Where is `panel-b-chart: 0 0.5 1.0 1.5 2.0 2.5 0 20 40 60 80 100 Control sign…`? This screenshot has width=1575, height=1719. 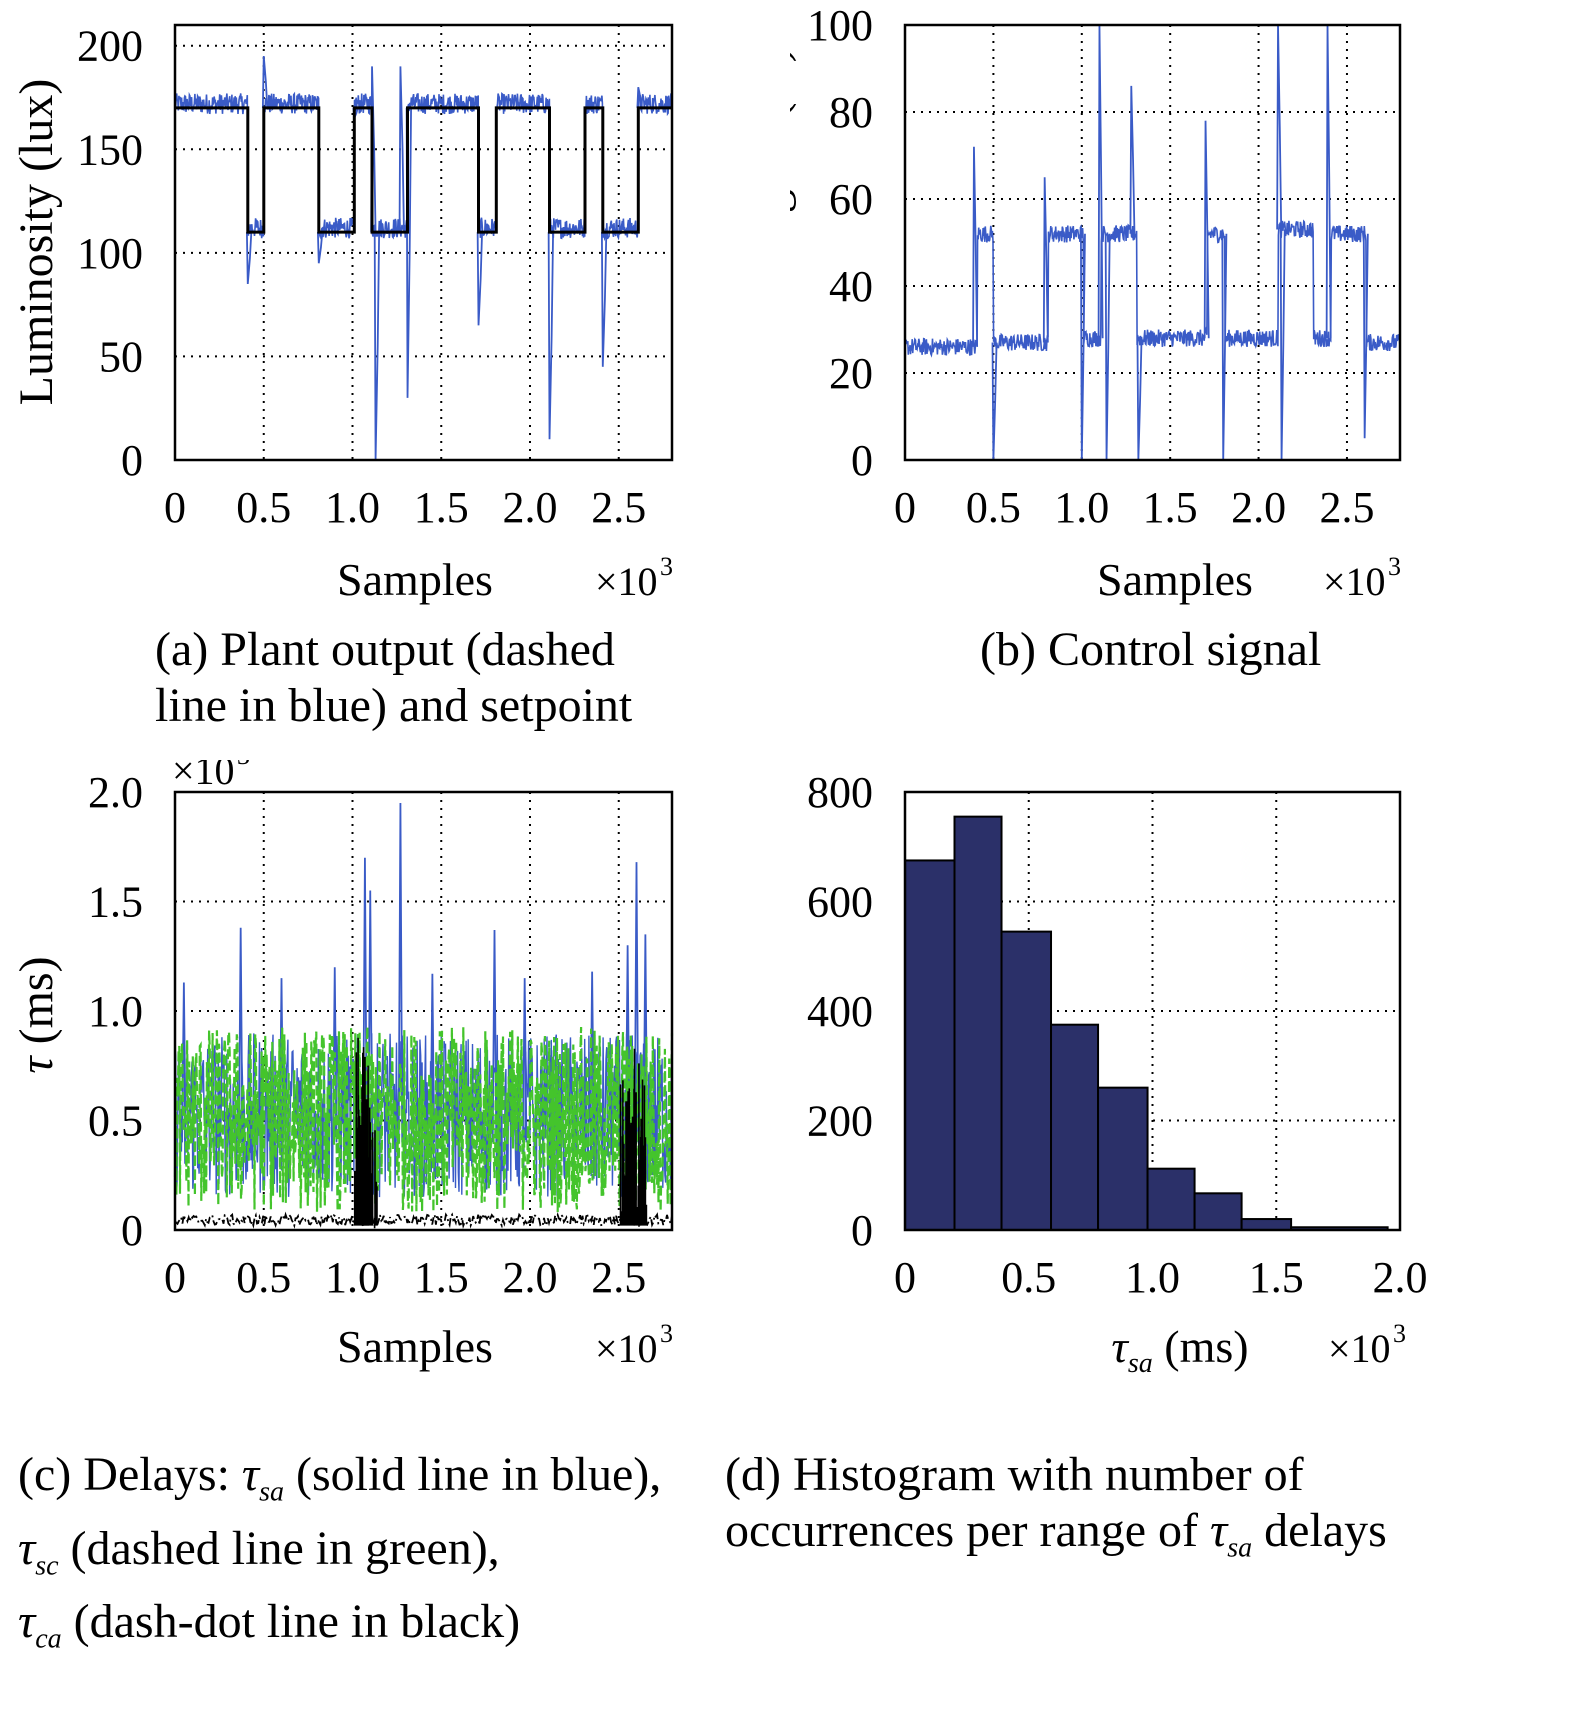 panel-b-chart: 0 0.5 1.0 1.5 2.0 2.5 0 20 40 60 80 100 Control sign… is located at coordinates (1096, 303).